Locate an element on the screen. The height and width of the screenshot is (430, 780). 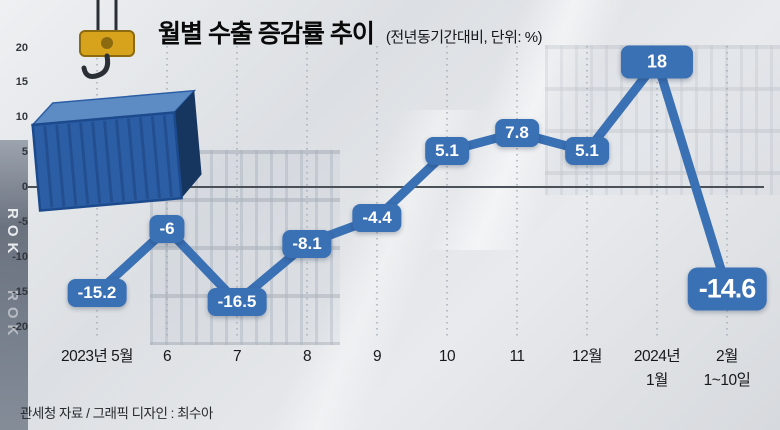
background-photo-containers-left: ROK ROK is located at coordinates (14, 285).